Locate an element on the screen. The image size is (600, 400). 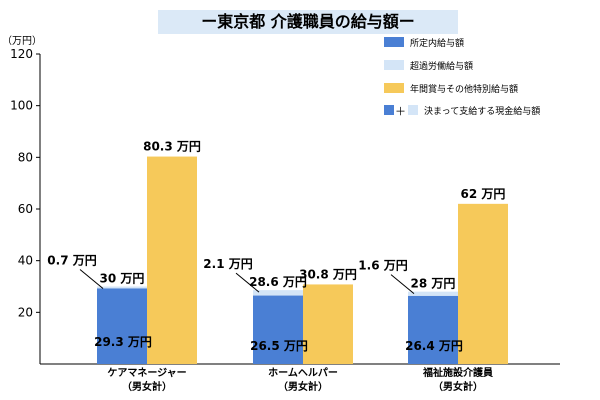
chart-title: ー東京都 介護職員の給与額ー is located at coordinates (308, 21).